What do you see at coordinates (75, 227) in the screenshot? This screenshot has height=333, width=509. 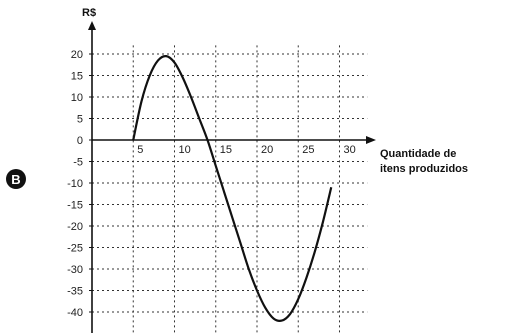 I see `y-tick-label: -20` at bounding box center [75, 227].